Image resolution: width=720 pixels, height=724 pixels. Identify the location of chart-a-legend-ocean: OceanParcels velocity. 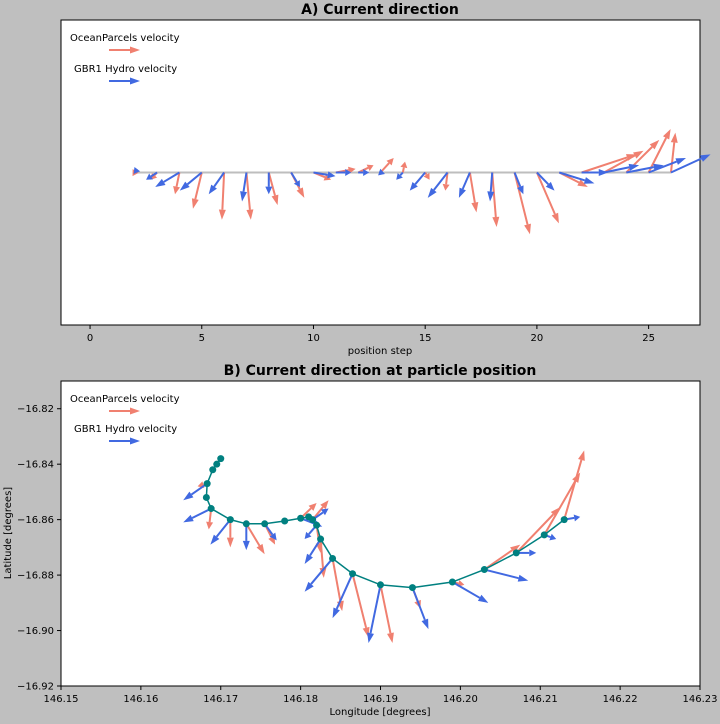
(125, 38).